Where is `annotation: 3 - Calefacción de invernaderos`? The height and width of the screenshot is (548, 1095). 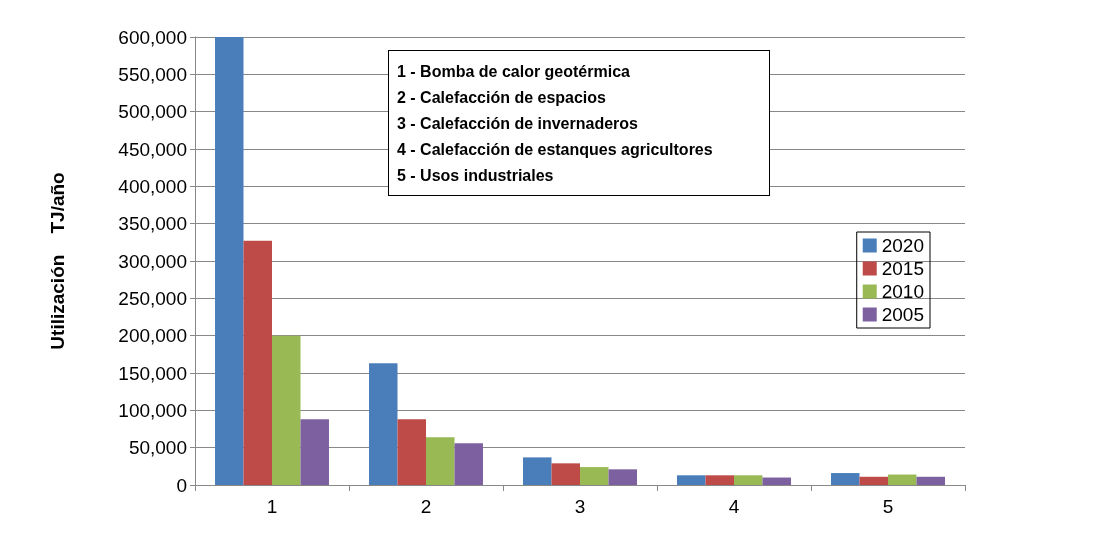 annotation: 3 - Calefacción de invernaderos is located at coordinates (518, 124).